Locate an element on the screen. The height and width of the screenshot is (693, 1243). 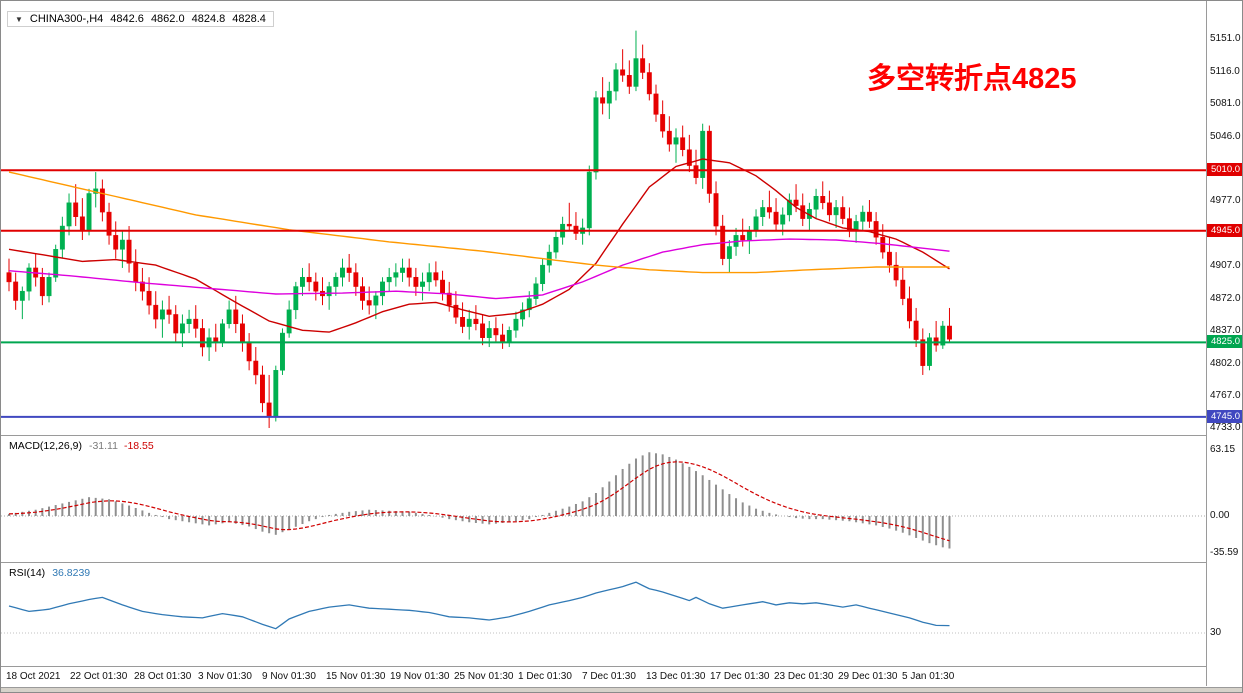
price-tick: 4767.0 is located at coordinates (1225, 396).